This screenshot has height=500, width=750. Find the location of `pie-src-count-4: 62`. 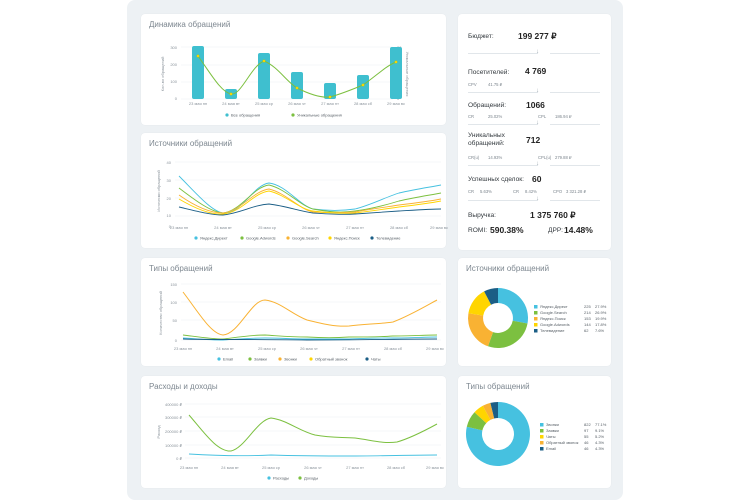

pie-src-count-4: 62 is located at coordinates (586, 330).